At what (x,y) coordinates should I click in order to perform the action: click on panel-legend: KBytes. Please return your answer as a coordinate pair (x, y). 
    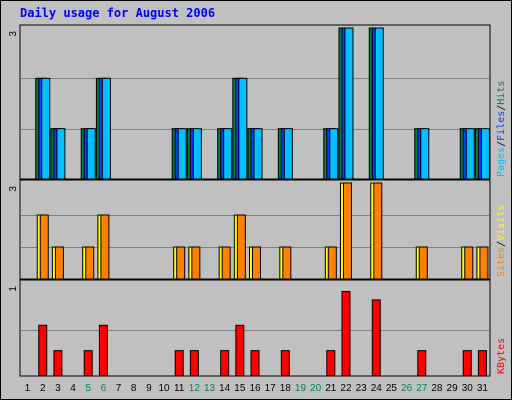
    Looking at the image, I should click on (501, 356).